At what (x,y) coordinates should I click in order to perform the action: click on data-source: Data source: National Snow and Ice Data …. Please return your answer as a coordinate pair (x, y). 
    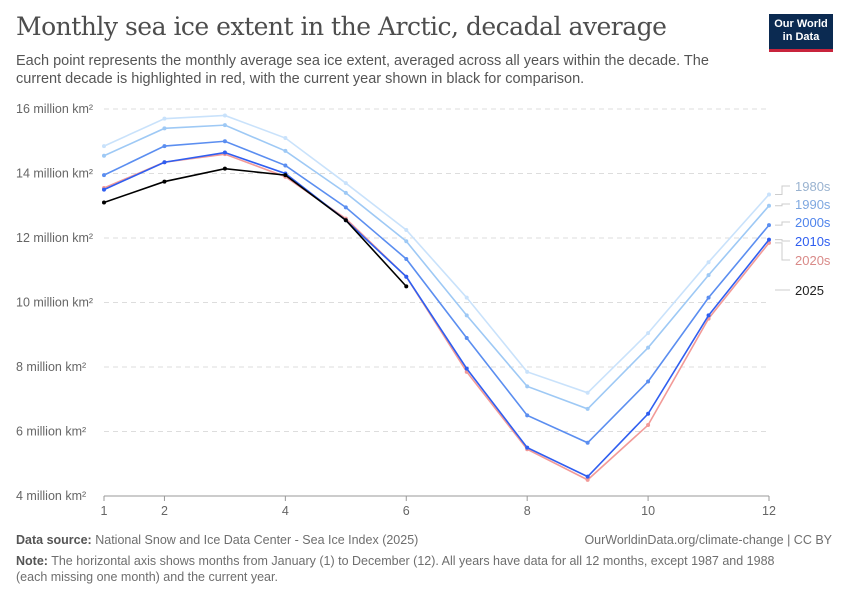
    Looking at the image, I should click on (217, 540).